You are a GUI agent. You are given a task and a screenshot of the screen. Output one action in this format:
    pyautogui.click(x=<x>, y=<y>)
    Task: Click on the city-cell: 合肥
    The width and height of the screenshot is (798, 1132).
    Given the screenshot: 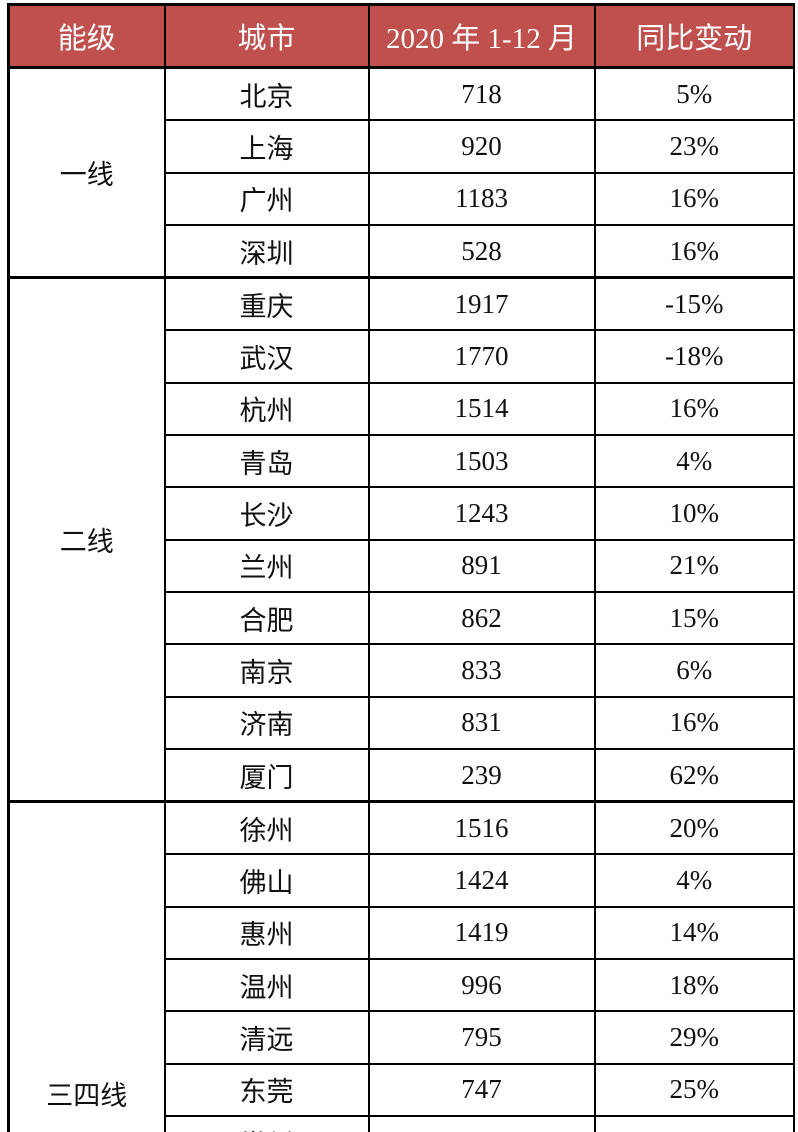 What is the action you would take?
    pyautogui.click(x=266, y=618)
    